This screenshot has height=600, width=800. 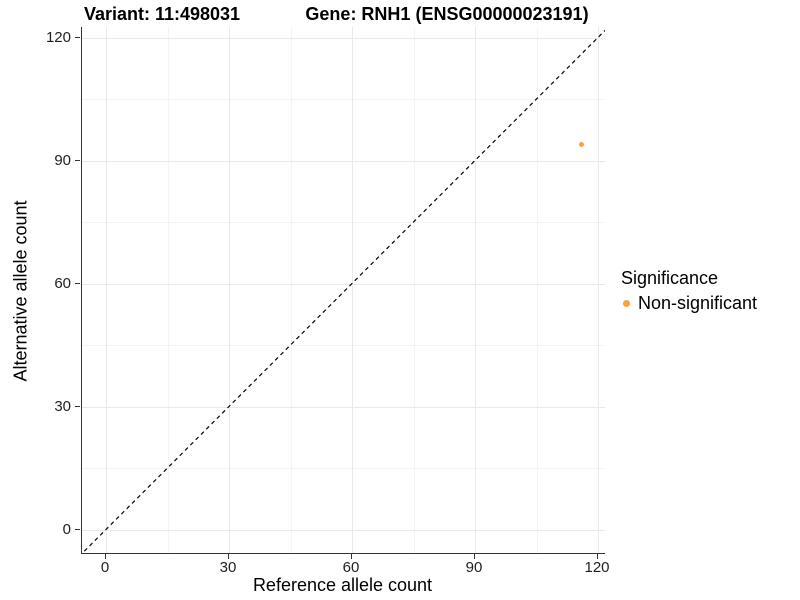 What do you see at coordinates (689, 291) in the screenshot?
I see `legend: Significance Non-significant` at bounding box center [689, 291].